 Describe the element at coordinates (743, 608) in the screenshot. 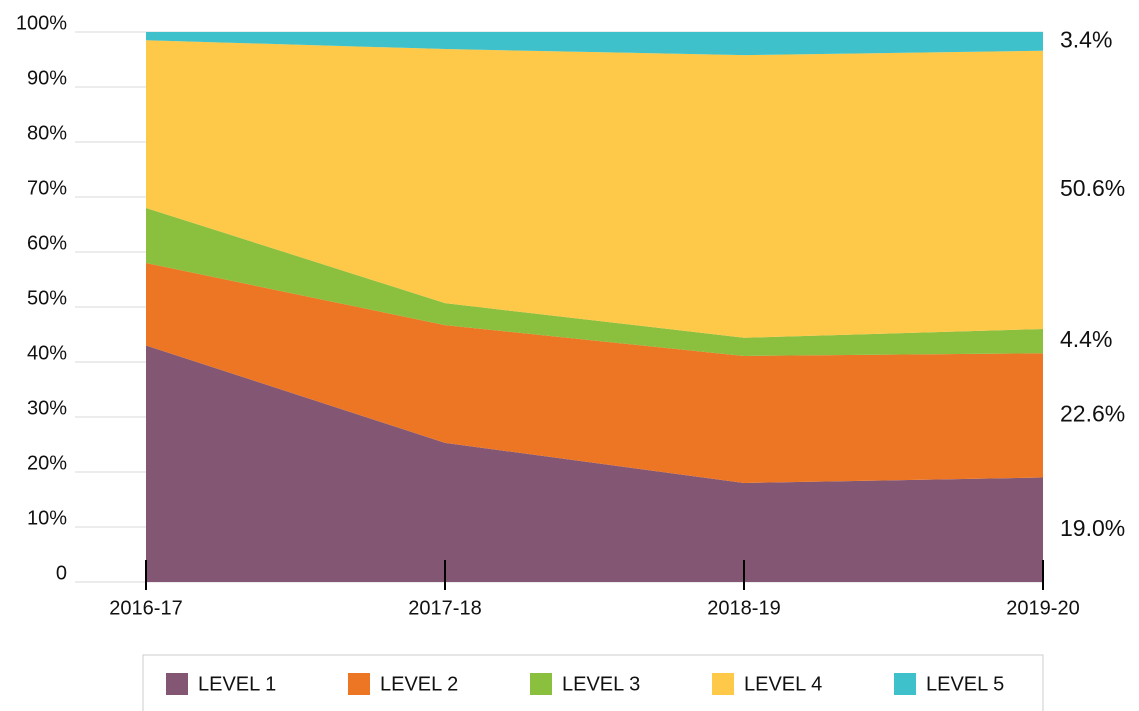

I see `x-tick-label: 2018-19` at that location.